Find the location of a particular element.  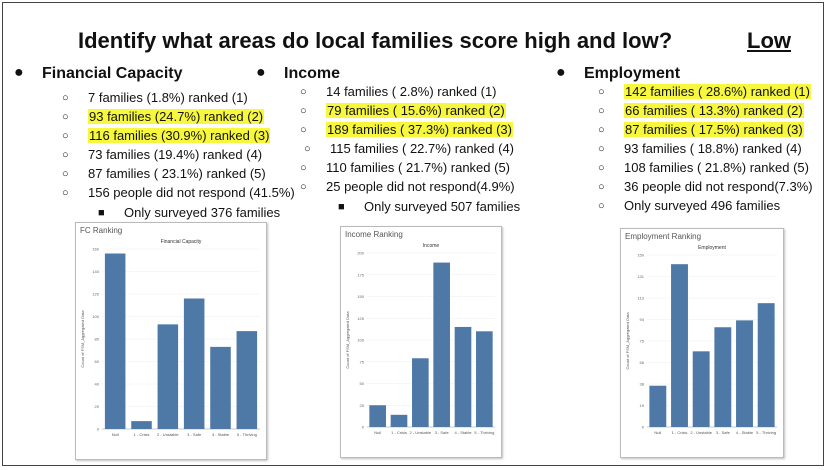

survey-note: Only surveyed 376 families is located at coordinates (202, 212).